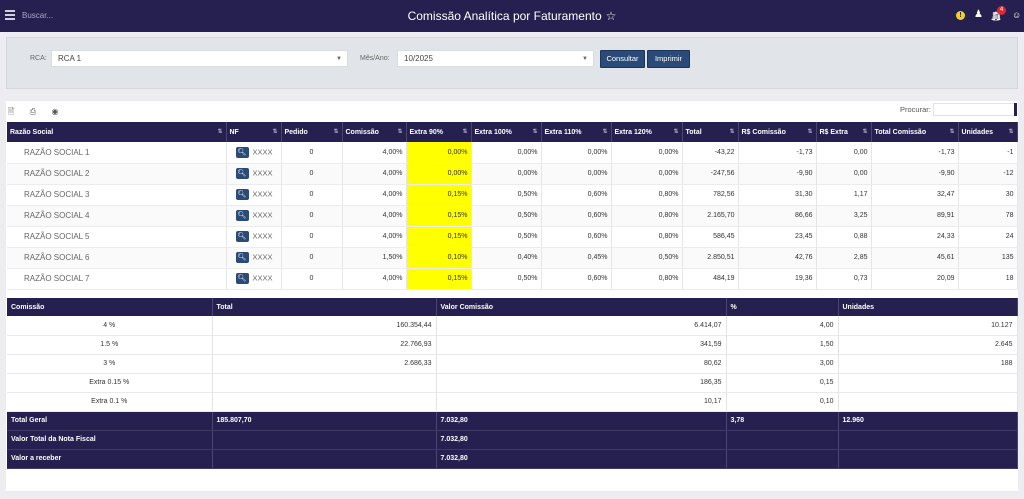  What do you see at coordinates (974, 109) in the screenshot?
I see `procurar-input` at bounding box center [974, 109].